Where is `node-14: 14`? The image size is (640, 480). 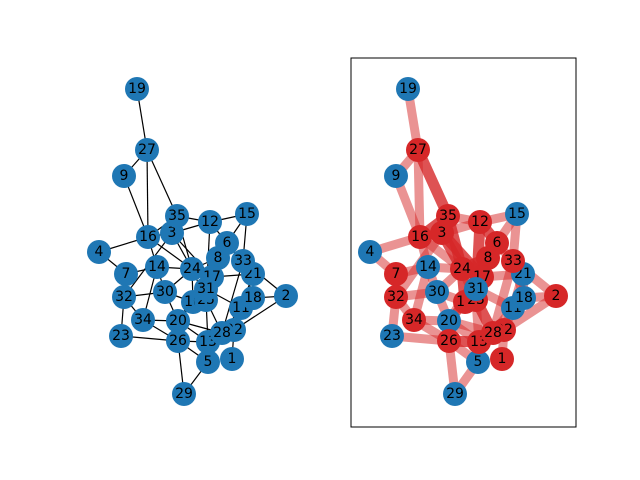
node-14: 14 is located at coordinates (157, 267).